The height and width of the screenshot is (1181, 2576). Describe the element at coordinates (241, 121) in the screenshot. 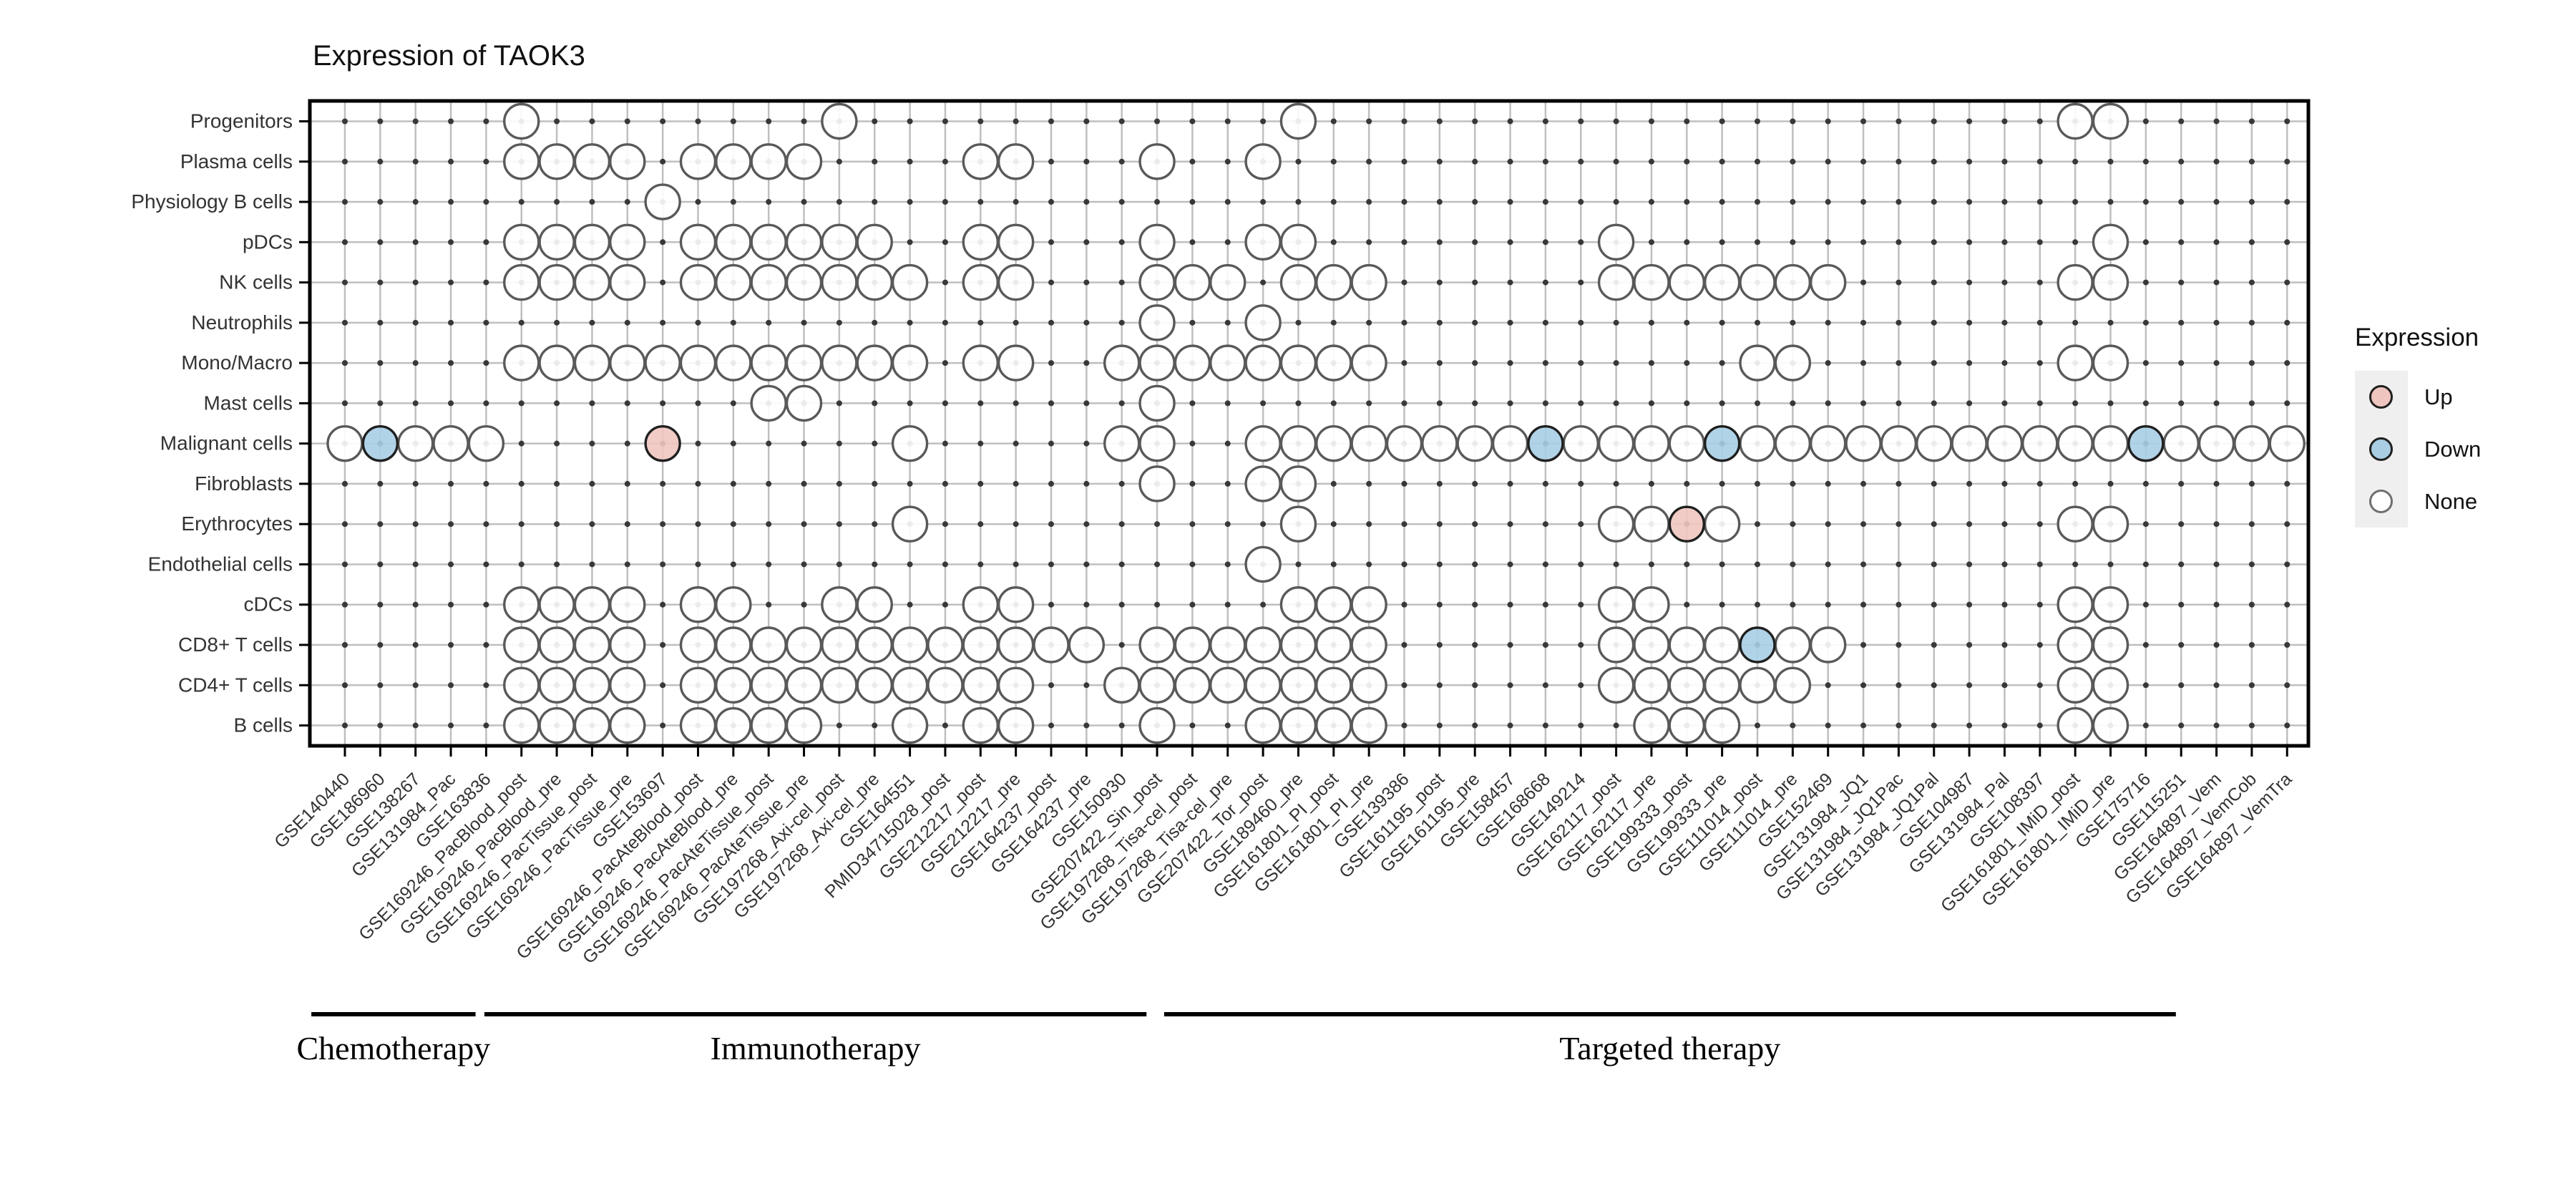

I see `y-axis-label: Progenitors` at that location.